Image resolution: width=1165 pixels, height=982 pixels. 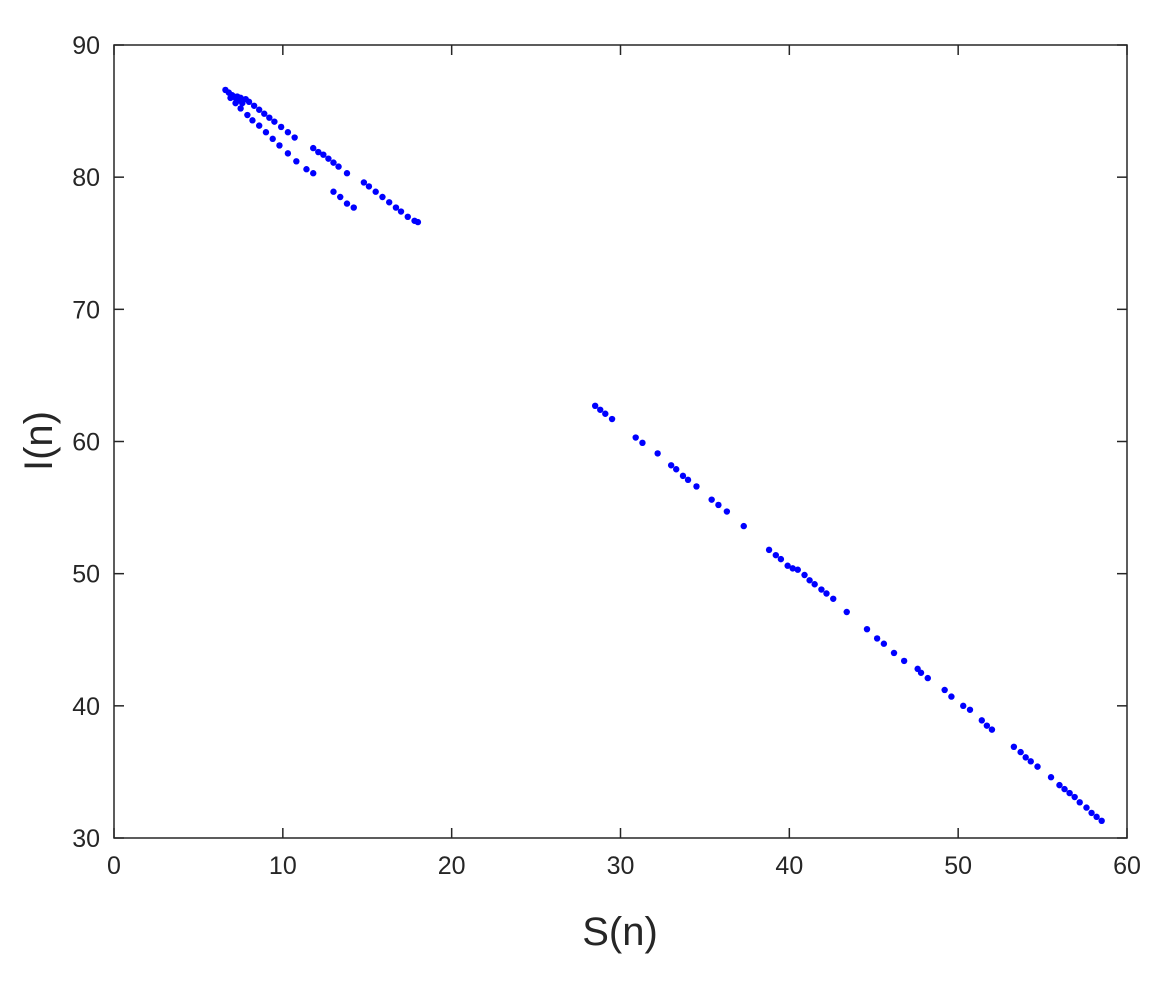 I want to click on y-tick-label: 60, so click(x=86, y=443).